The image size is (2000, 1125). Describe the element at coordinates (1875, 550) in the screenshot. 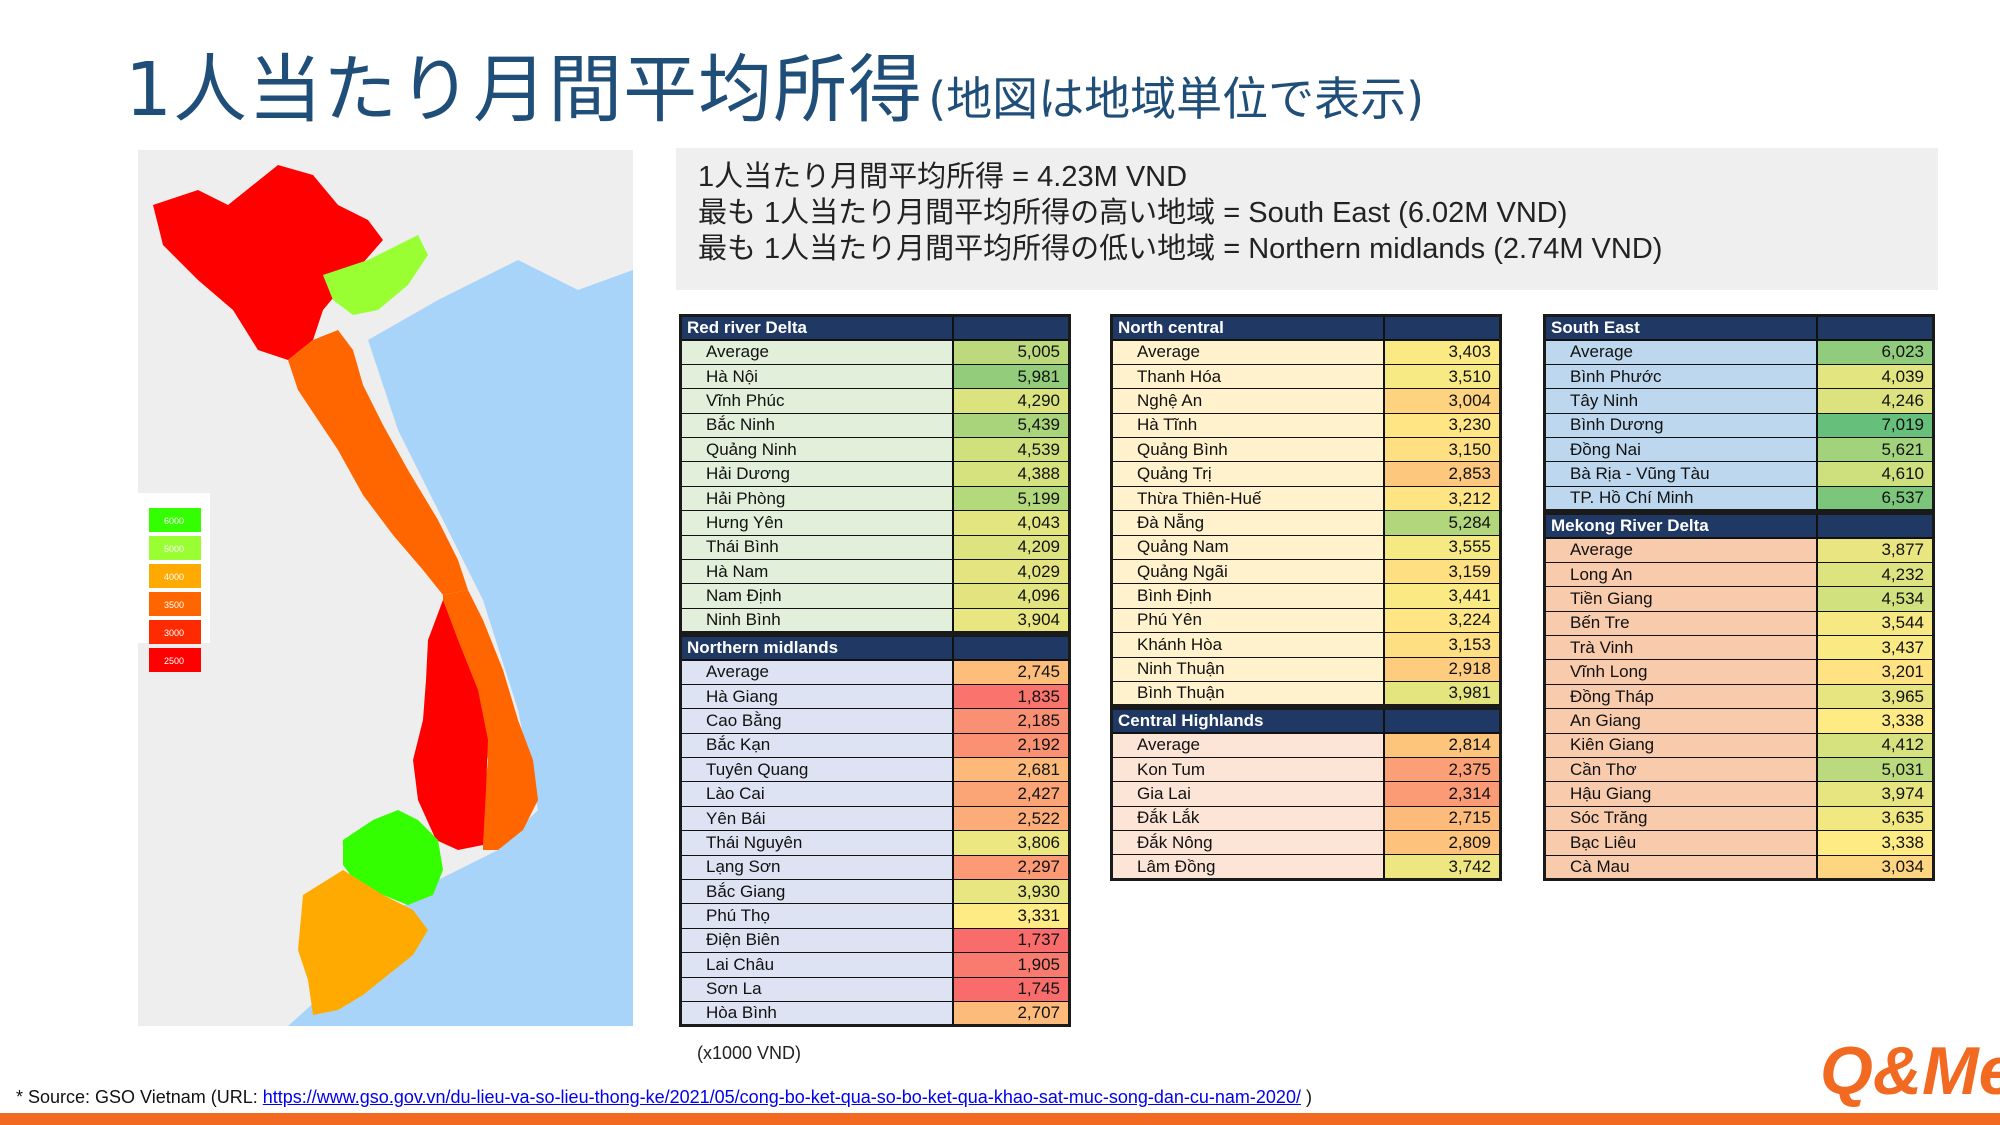

I see `income-value: 3,877` at that location.